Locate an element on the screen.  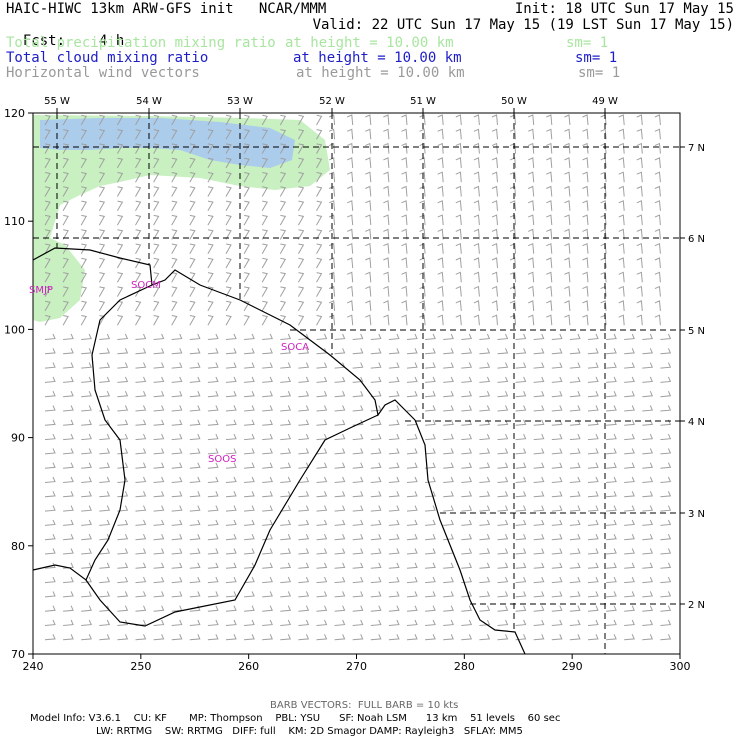
lat-label: 5 N is located at coordinates (696, 331).